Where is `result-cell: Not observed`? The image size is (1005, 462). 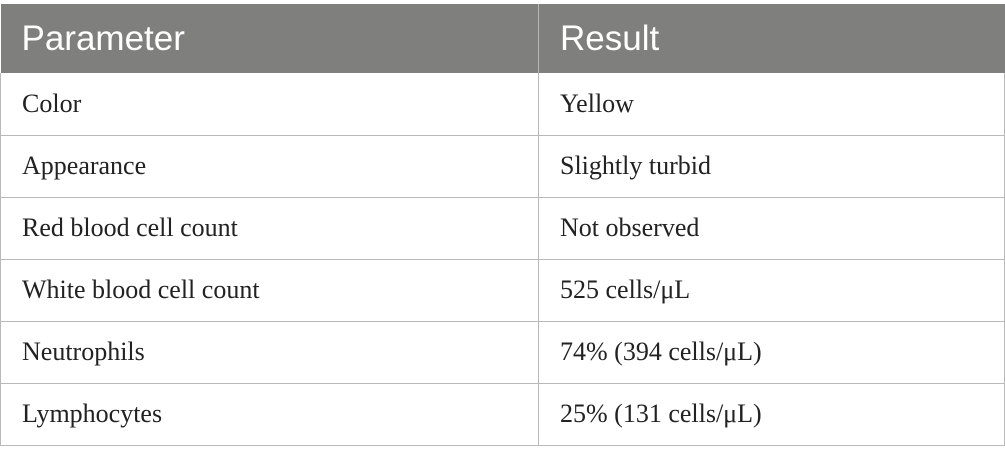 result-cell: Not observed is located at coordinates (771, 228).